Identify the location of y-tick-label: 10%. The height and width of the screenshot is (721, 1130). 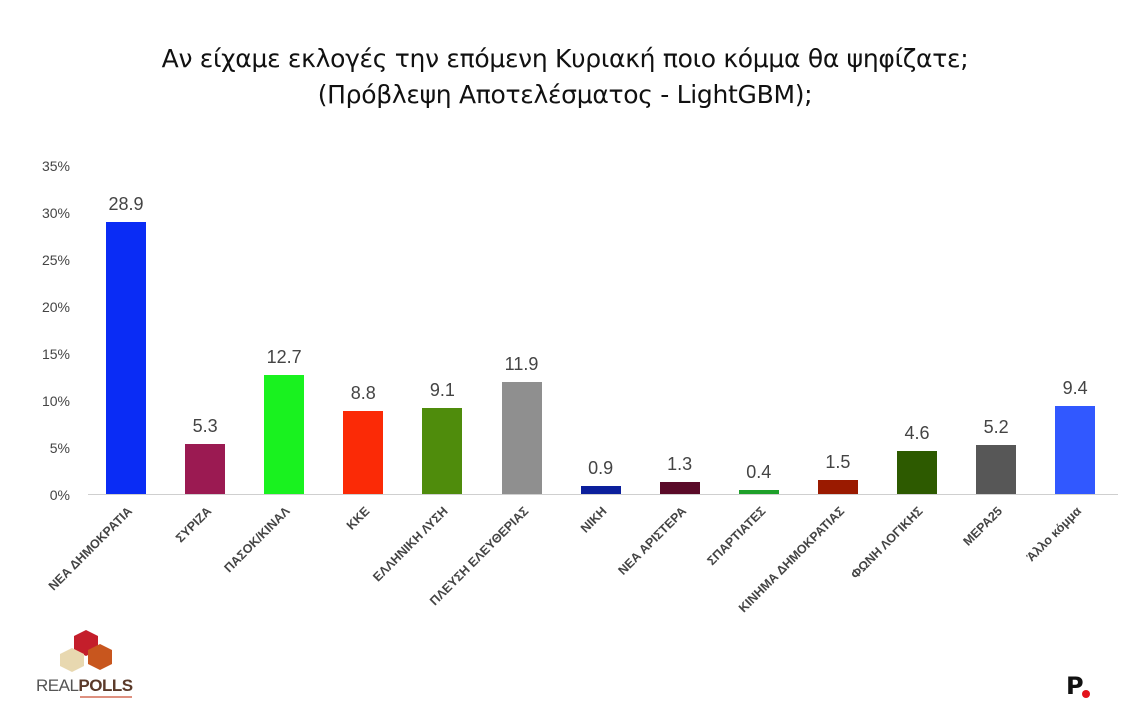
(55, 401).